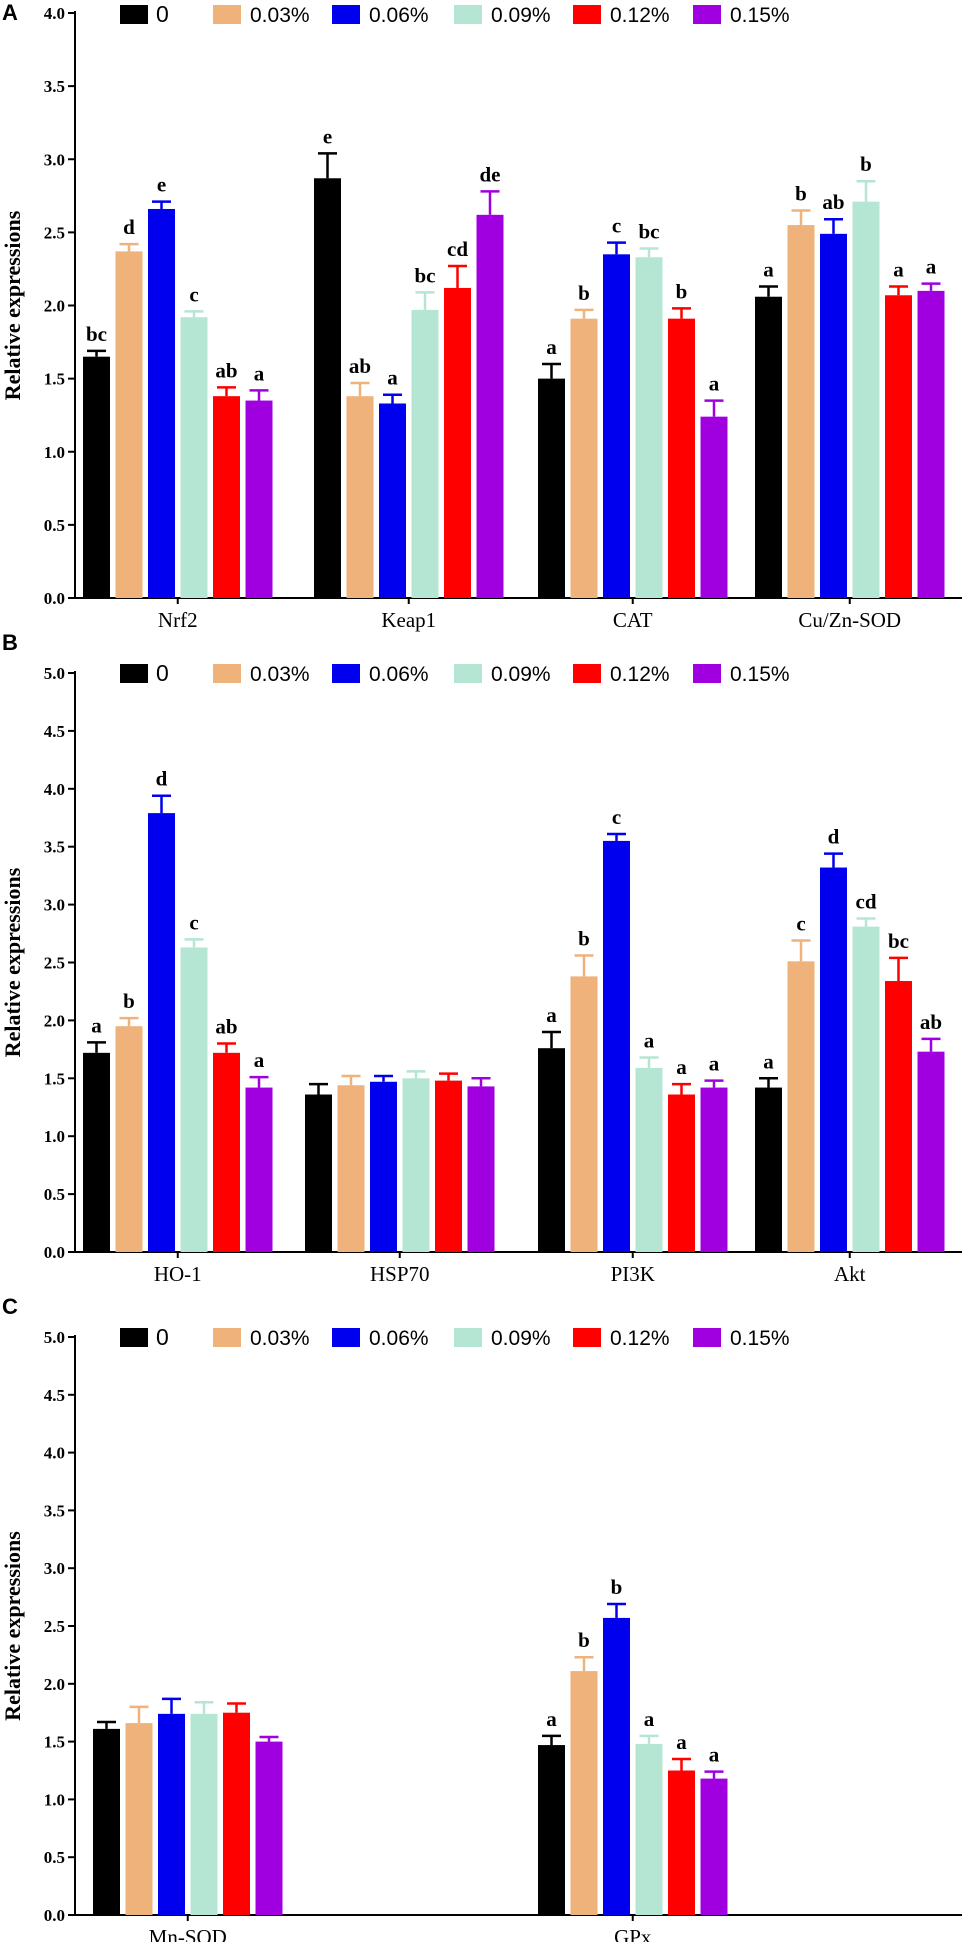 Image resolution: width=964 pixels, height=1942 pixels. What do you see at coordinates (490, 174) in the screenshot?
I see `significance-label: de` at bounding box center [490, 174].